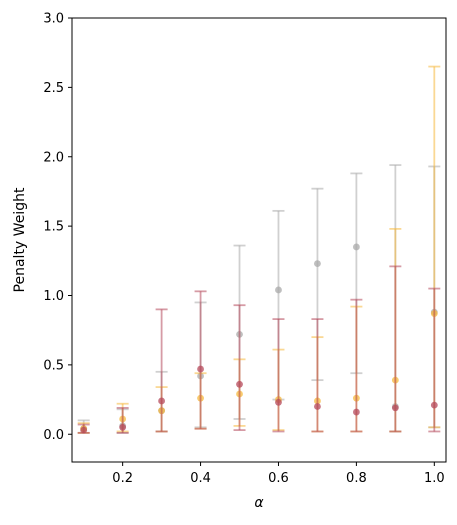 The width and height of the screenshot is (457, 525). Describe the element at coordinates (20, 239) in the screenshot. I see `y-axis-label: Penalty Weight` at that location.